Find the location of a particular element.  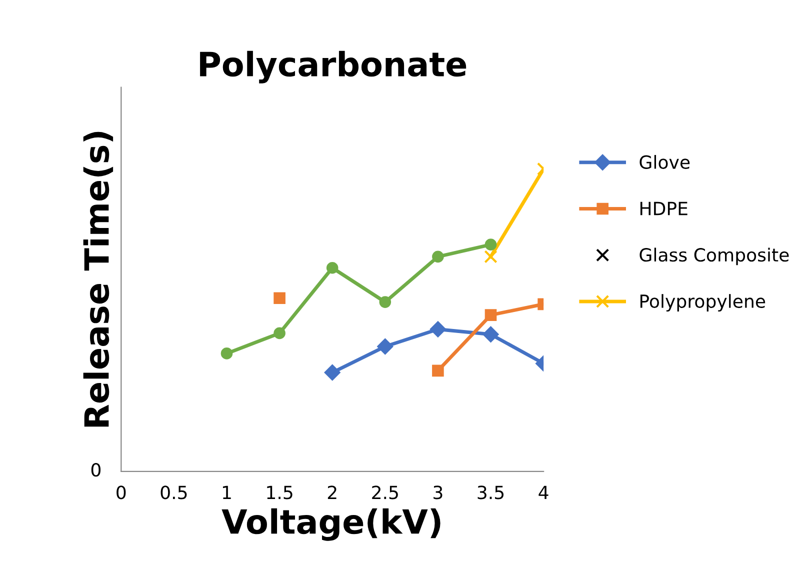

x-tick-label: 3.5 is located at coordinates (491, 493).